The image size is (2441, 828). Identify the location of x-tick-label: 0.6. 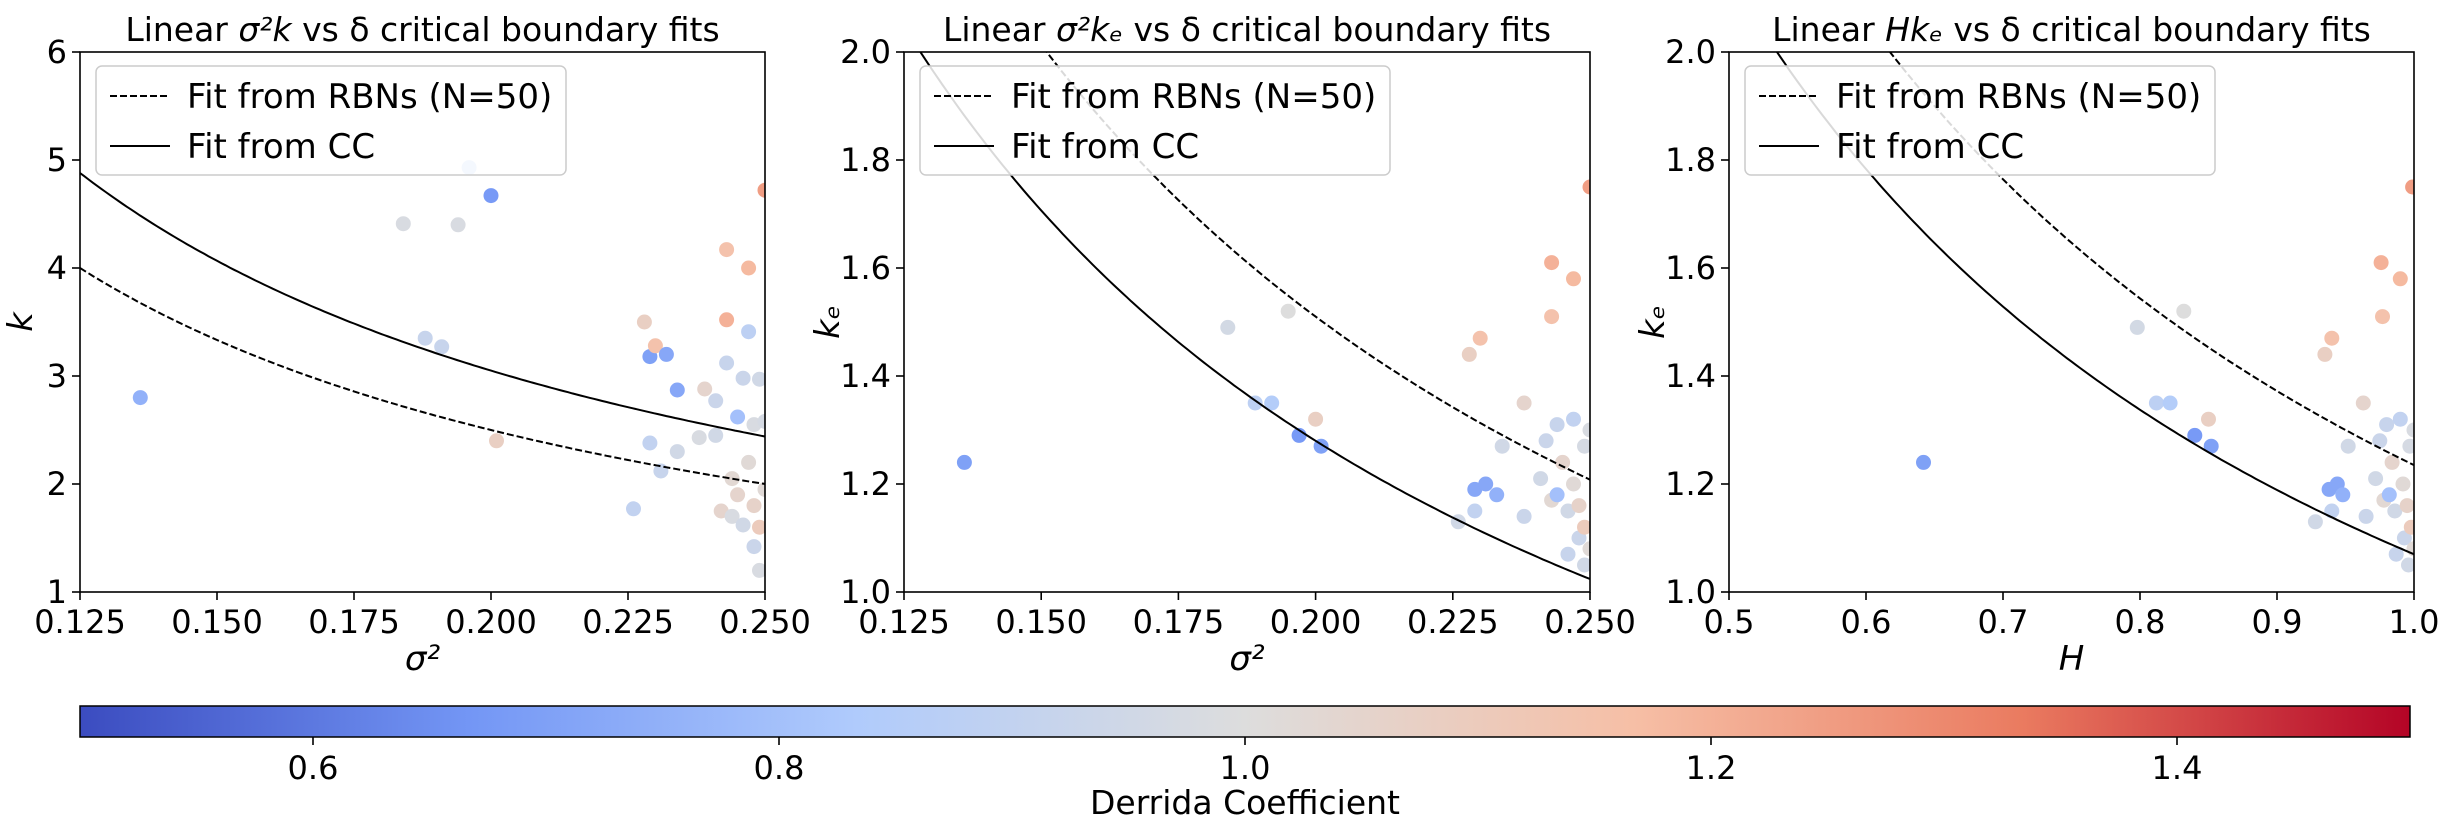
(1866, 622).